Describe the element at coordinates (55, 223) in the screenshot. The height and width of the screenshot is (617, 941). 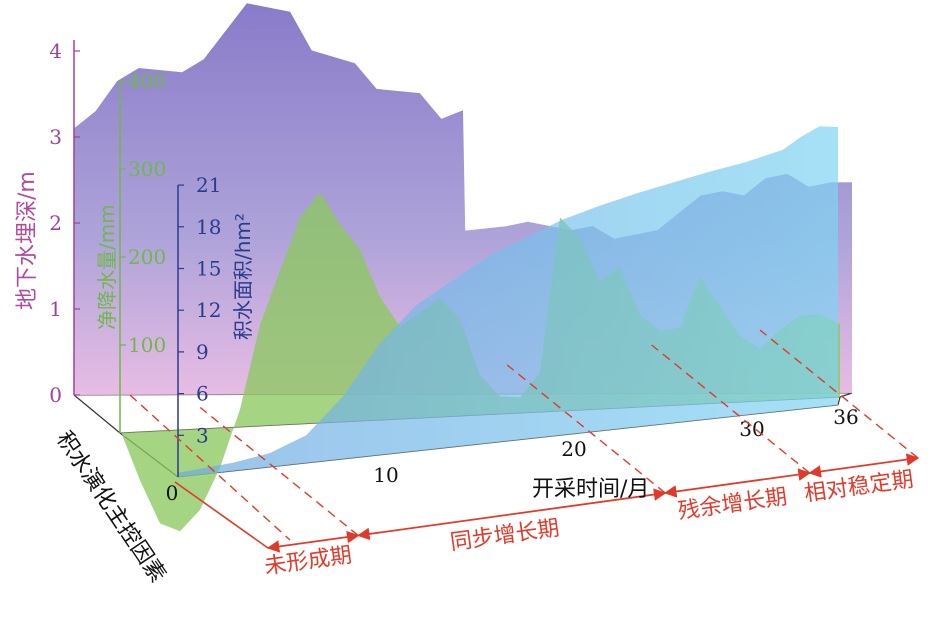
I see `depth-tick-label: 2` at that location.